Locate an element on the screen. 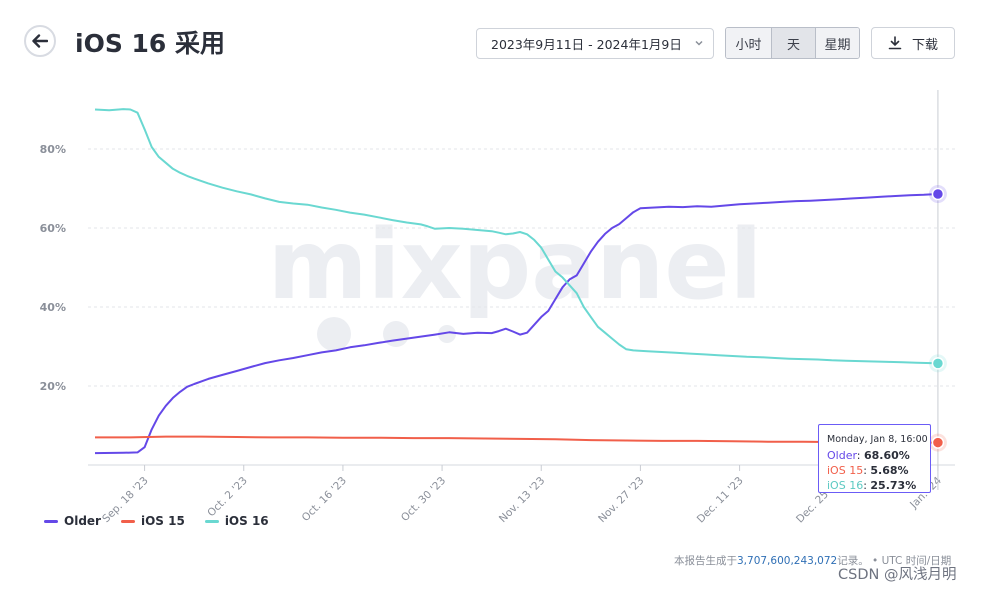 Image resolution: width=990 pixels, height=590 pixels. tooltip-title: Monday, Jan 8, 16:00 is located at coordinates (877, 439).